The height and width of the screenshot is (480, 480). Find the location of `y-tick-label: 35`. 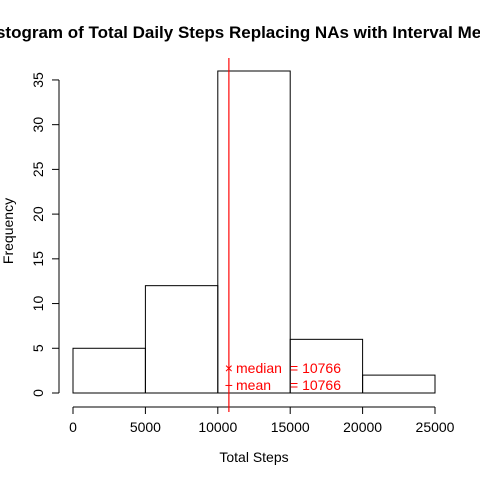

y-tick-label: 35 is located at coordinates (38, 80).